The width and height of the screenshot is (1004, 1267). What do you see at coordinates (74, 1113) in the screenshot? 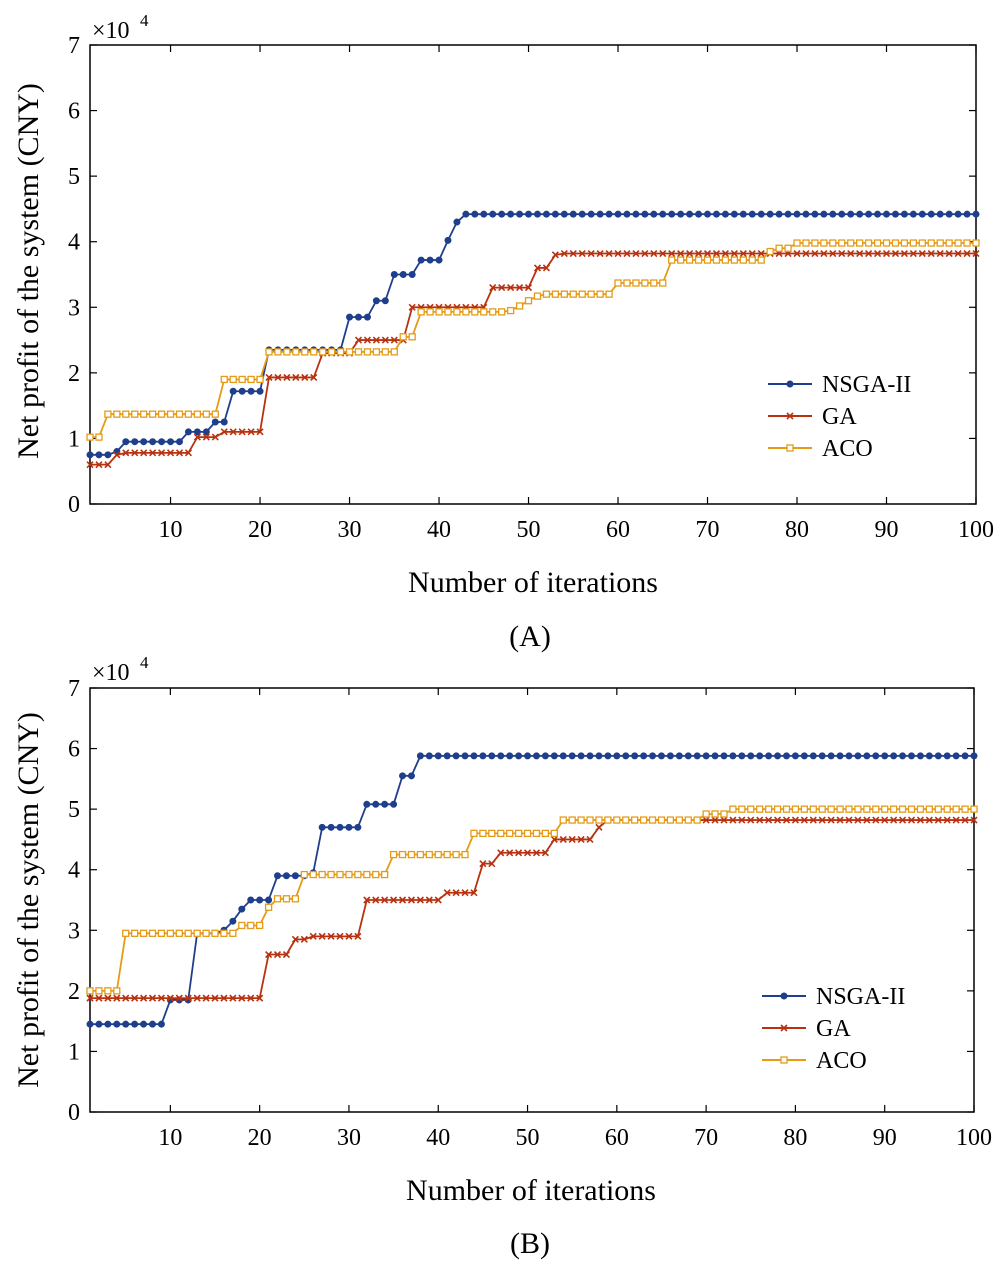
I see `y-tick-label: 0` at bounding box center [74, 1113].